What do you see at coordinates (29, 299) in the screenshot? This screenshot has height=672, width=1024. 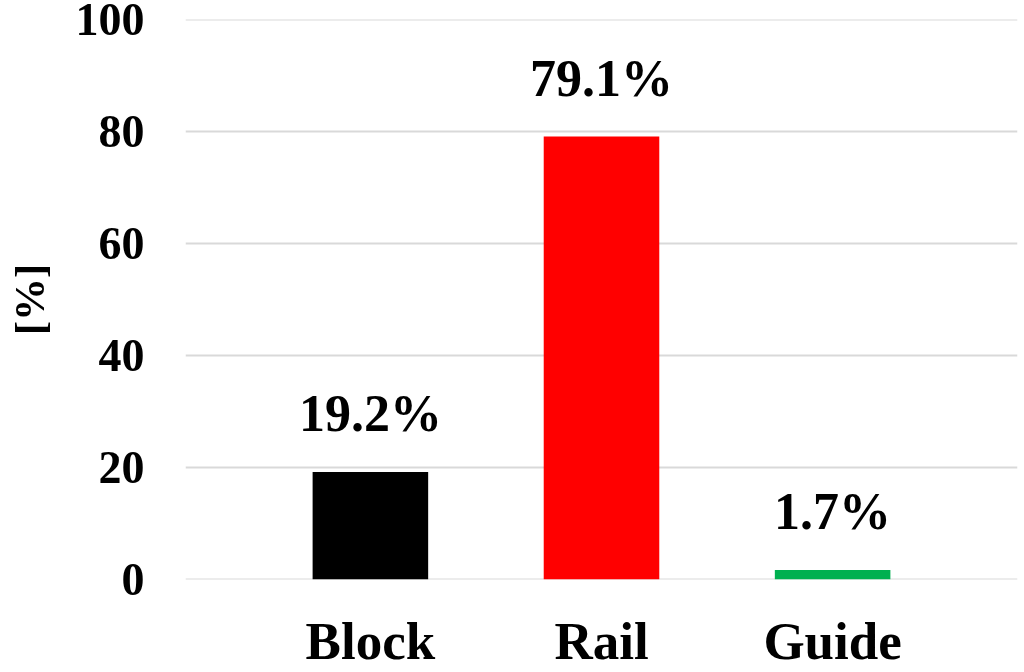 I see `y-axis-title: [%]` at bounding box center [29, 299].